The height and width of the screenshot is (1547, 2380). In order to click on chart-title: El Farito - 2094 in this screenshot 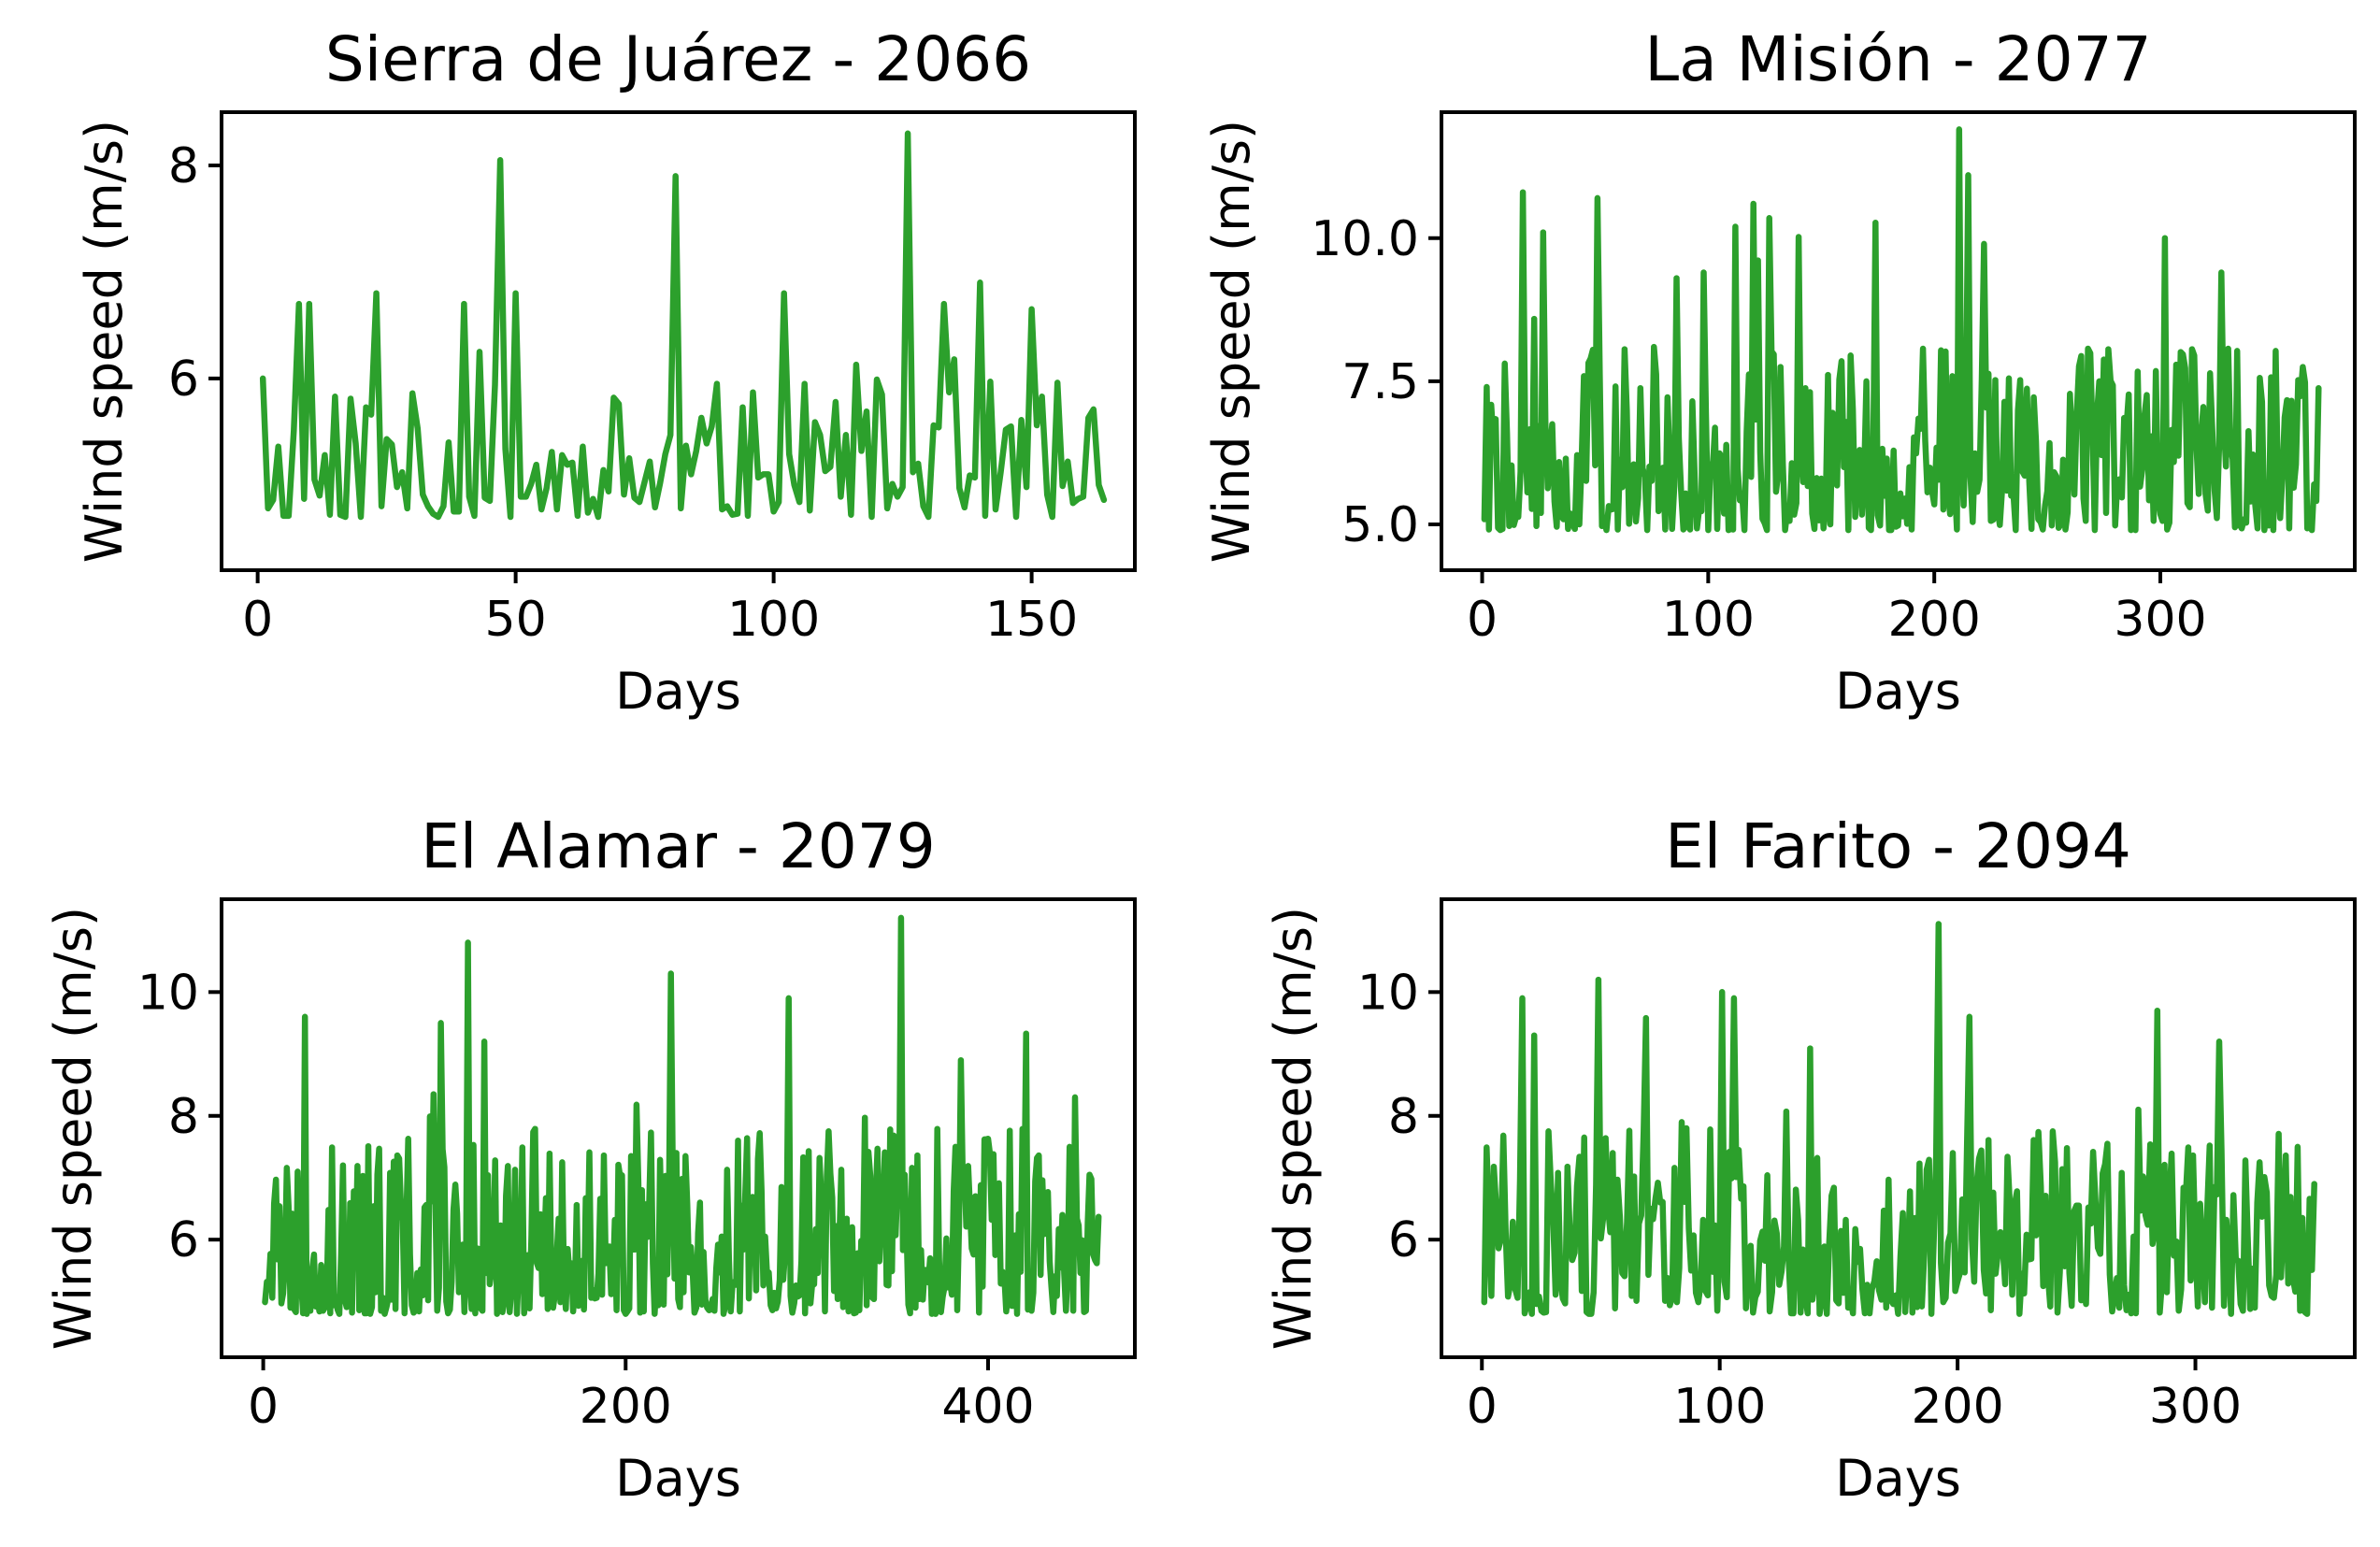, I will do `click(1898, 846)`.